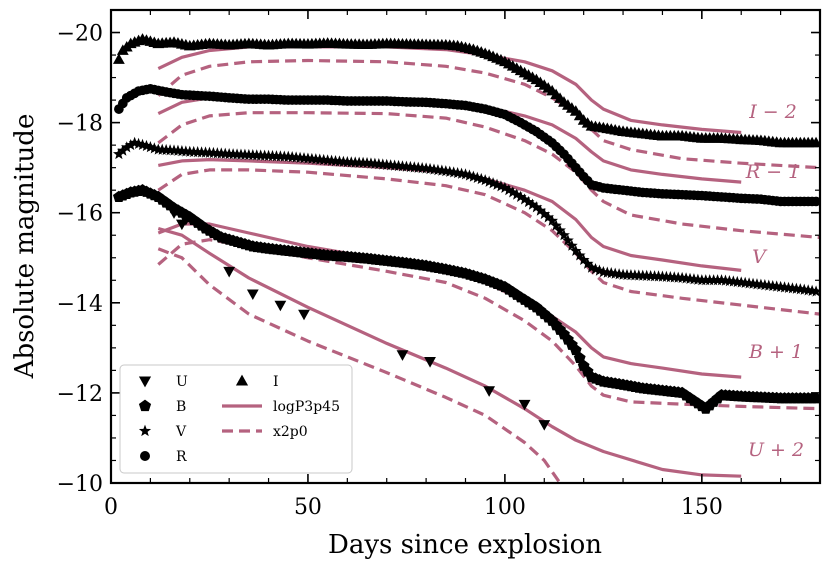 This screenshot has height=570, width=831. What do you see at coordinates (465, 545) in the screenshot?
I see `x-axis-label: Days since explosion` at bounding box center [465, 545].